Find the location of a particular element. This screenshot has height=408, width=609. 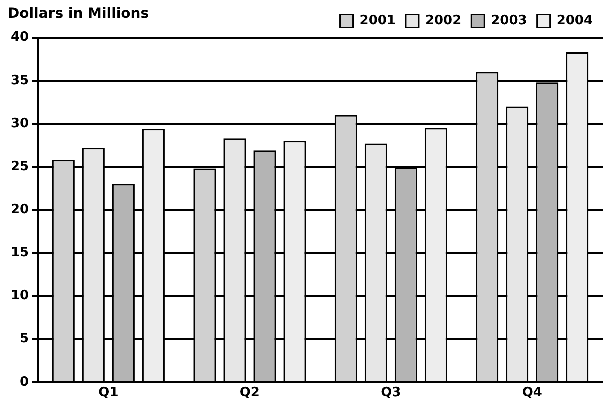

x-tick-label: Q1 is located at coordinates (108, 393).